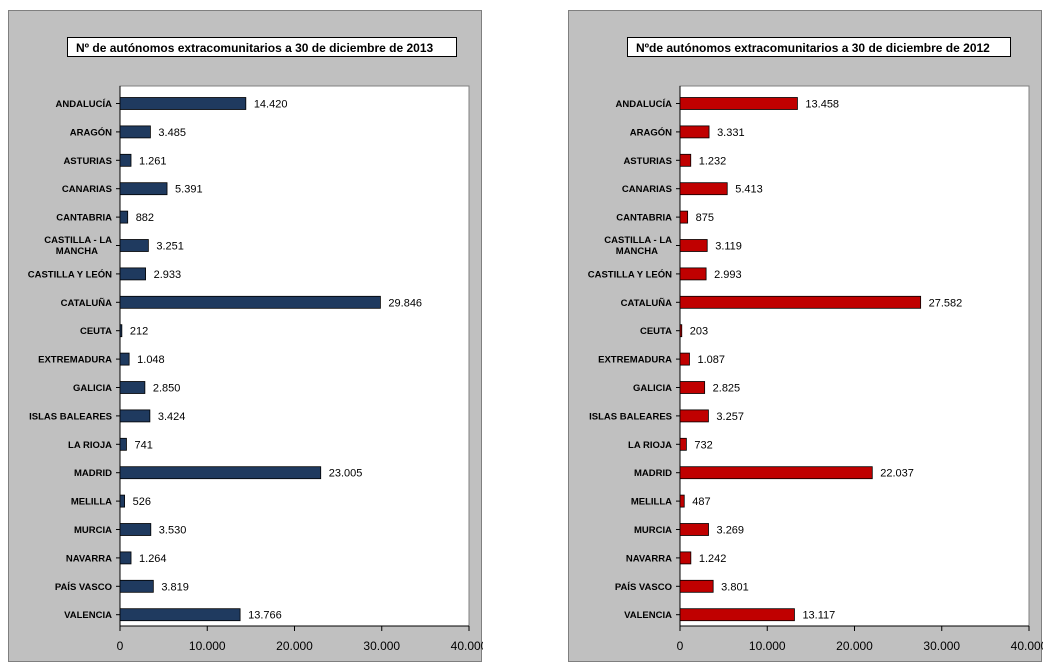  What do you see at coordinates (731, 133) in the screenshot?
I see `value-label-aragon: 3.331` at bounding box center [731, 133].